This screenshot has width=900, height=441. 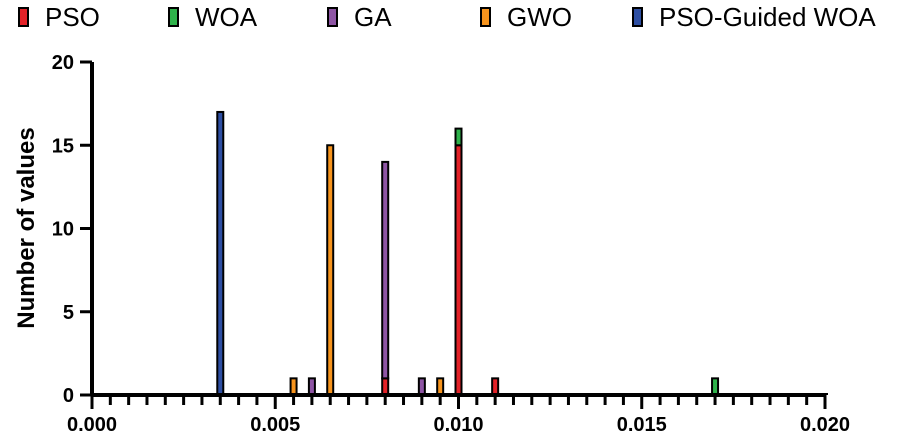 I want to click on x-tick-label: 0.000, so click(x=92, y=425).